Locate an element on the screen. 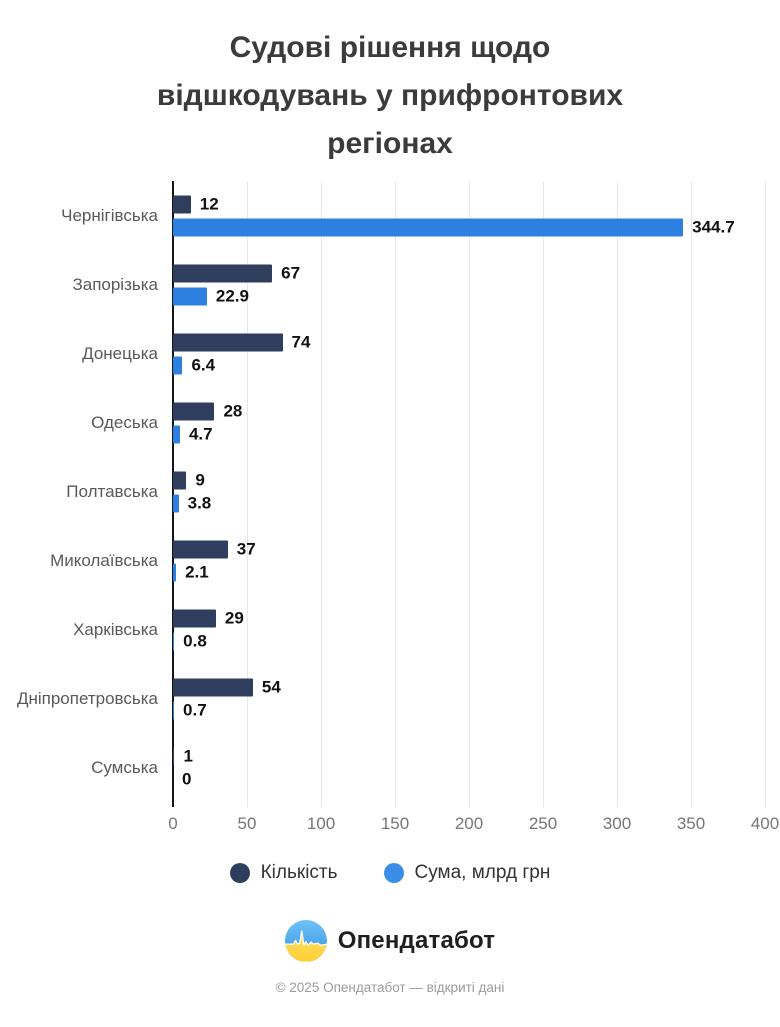  bar-row: 22.9 is located at coordinates (476, 296).